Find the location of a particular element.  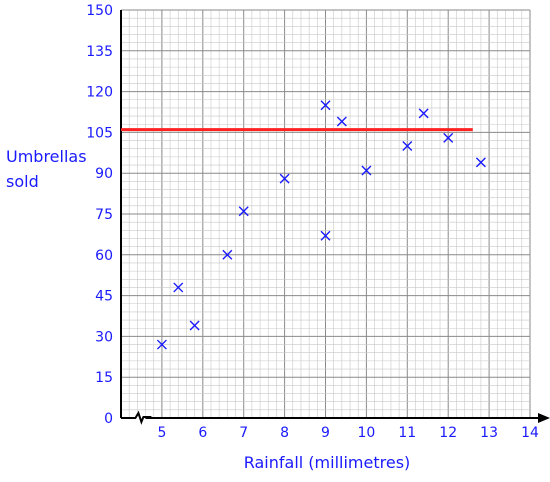

y-tick-label: 135 is located at coordinates (99, 52).